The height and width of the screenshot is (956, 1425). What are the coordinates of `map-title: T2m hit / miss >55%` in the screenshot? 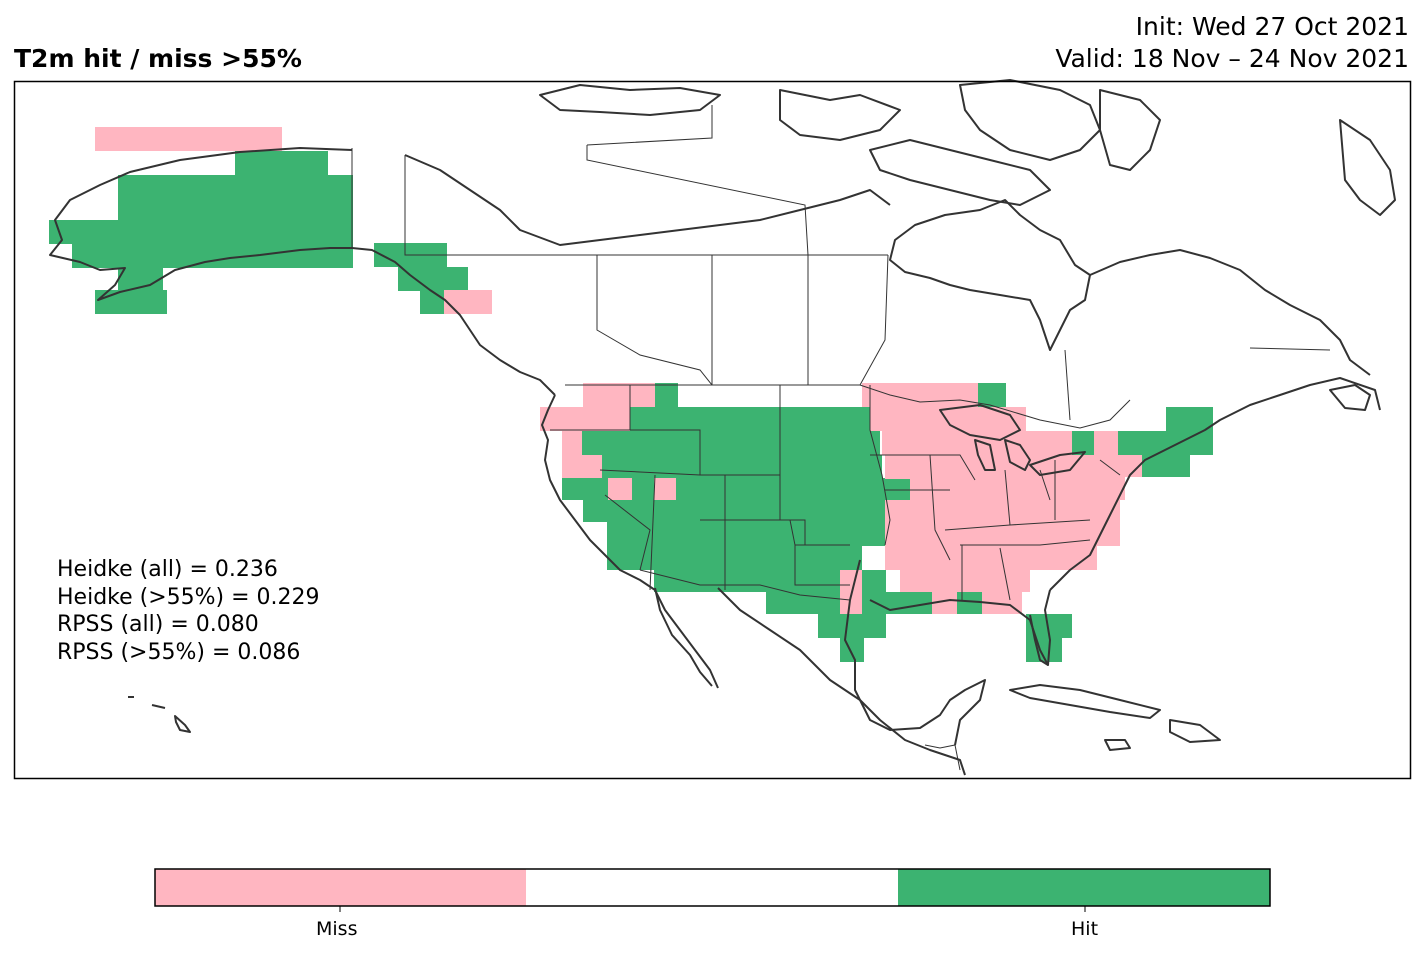 It's located at (158, 58).